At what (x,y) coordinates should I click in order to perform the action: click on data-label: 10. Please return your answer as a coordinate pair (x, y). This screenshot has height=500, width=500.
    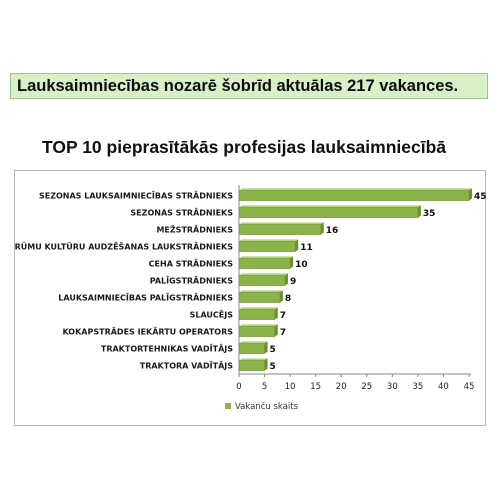
    Looking at the image, I should click on (301, 265).